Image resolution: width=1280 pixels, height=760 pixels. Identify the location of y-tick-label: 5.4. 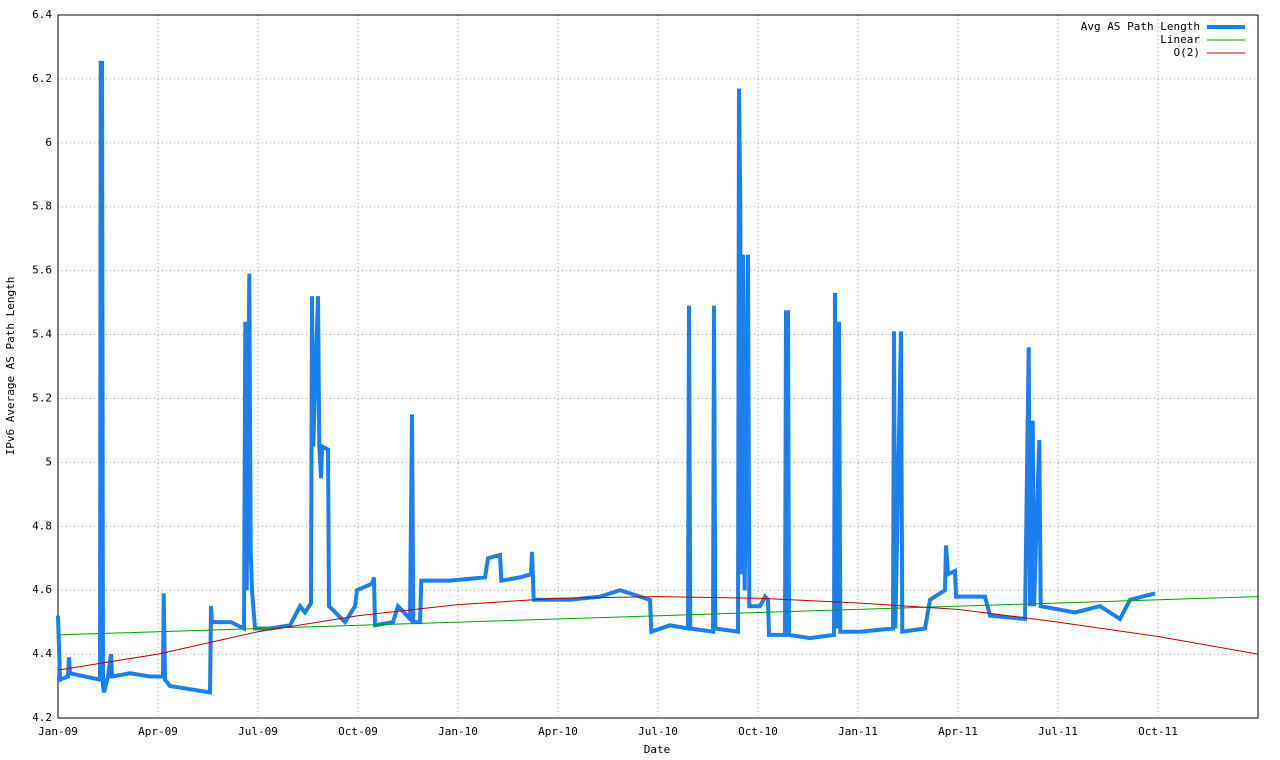
(42, 334).